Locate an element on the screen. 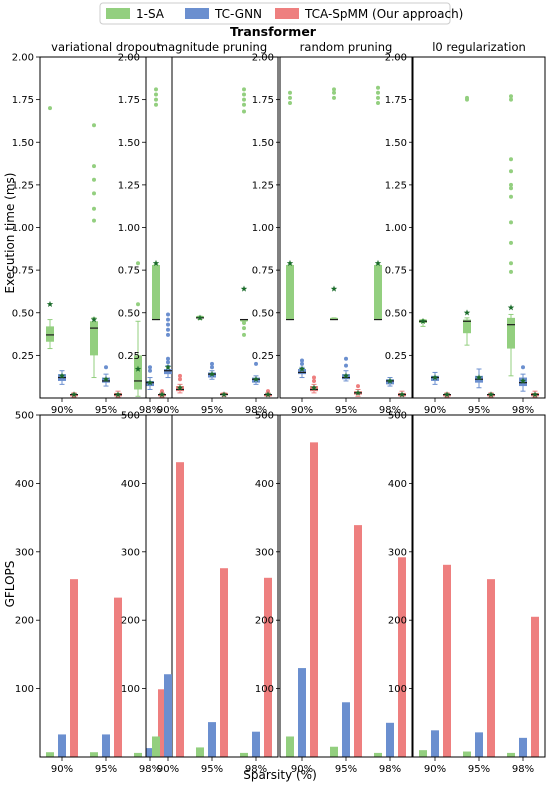 Image resolution: width=550 pixels, height=786 pixels. y-tick-label: 100 is located at coordinates (130, 689).